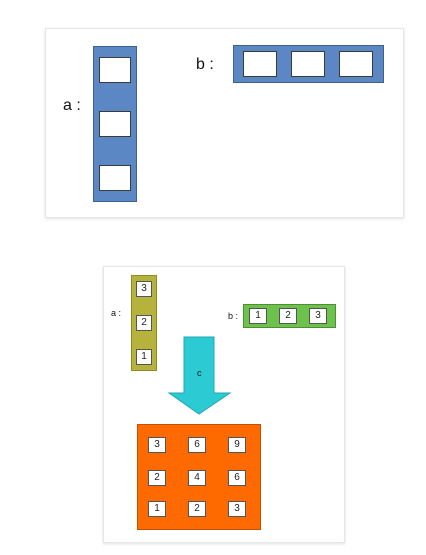  I want to click on result-matrix-c: 3 6 9 2 4 6 1 2 3, so click(199, 477).